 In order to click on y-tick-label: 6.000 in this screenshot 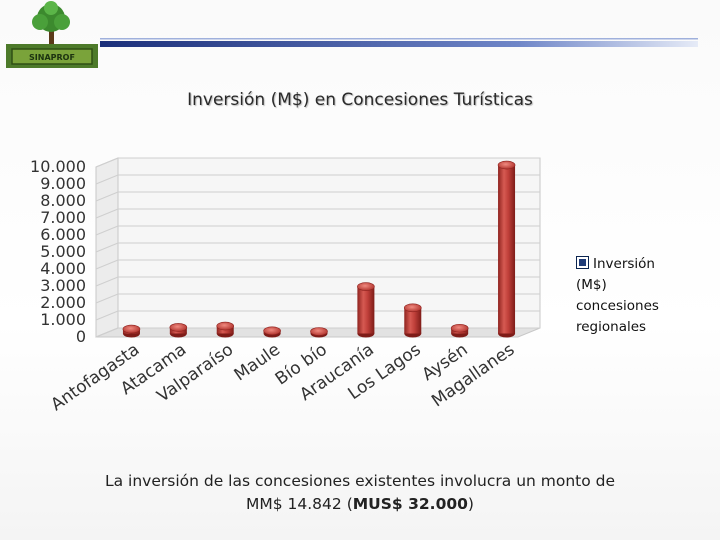, I will do `click(63, 234)`.